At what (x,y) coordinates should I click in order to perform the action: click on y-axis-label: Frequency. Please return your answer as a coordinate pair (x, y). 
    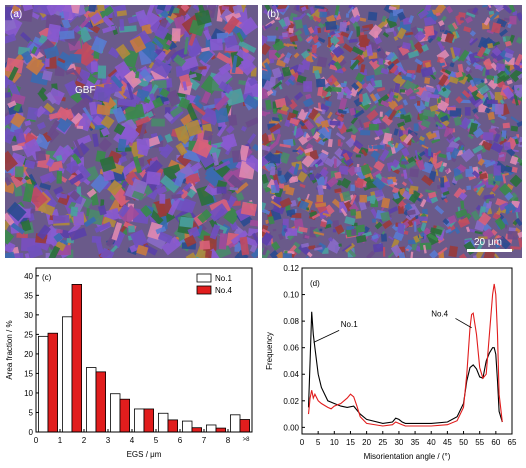
    Looking at the image, I should click on (269, 351).